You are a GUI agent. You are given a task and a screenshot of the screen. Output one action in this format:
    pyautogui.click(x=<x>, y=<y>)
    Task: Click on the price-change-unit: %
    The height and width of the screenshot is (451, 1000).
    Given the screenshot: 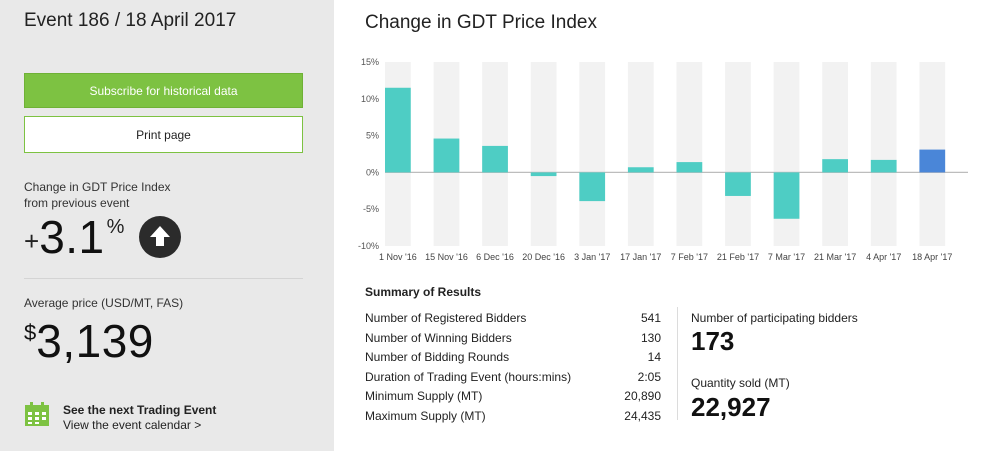 What is the action you would take?
    pyautogui.click(x=115, y=227)
    